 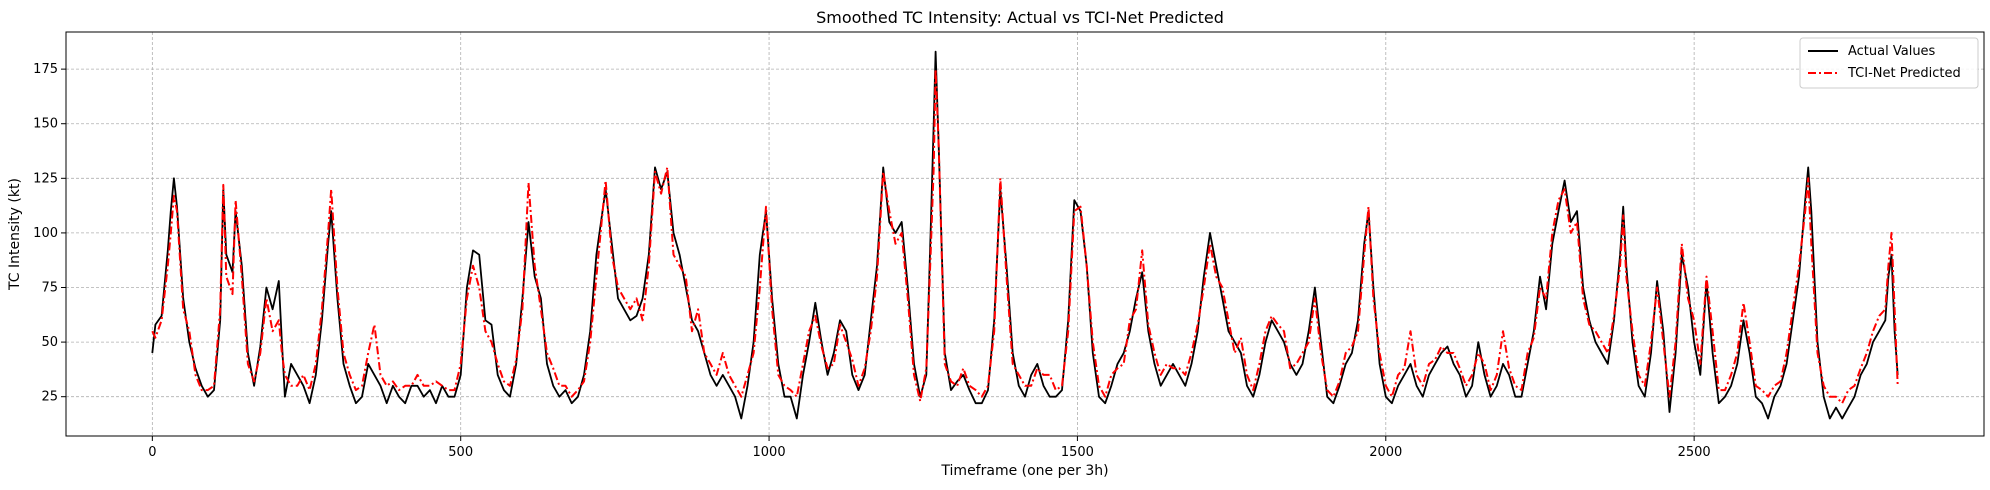 What do you see at coordinates (1694, 452) in the screenshot?
I see `x-tick-label: 2500` at bounding box center [1694, 452].